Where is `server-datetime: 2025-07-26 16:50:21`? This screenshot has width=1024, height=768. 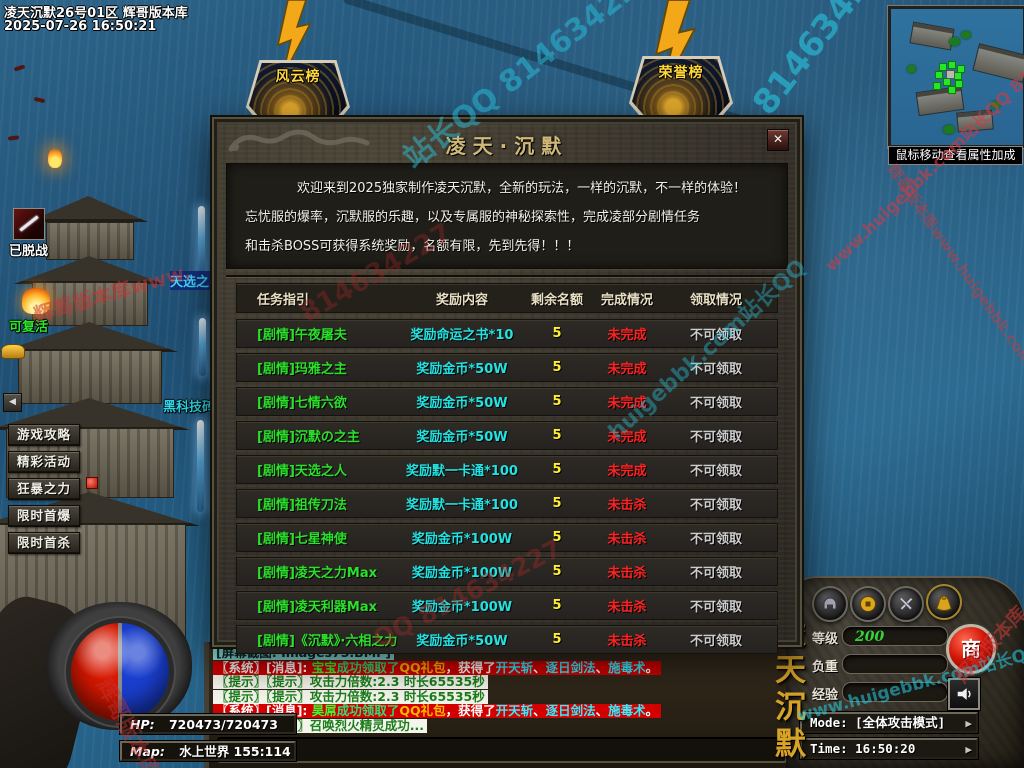 server-datetime: 2025-07-26 16:50:21 is located at coordinates (80, 26).